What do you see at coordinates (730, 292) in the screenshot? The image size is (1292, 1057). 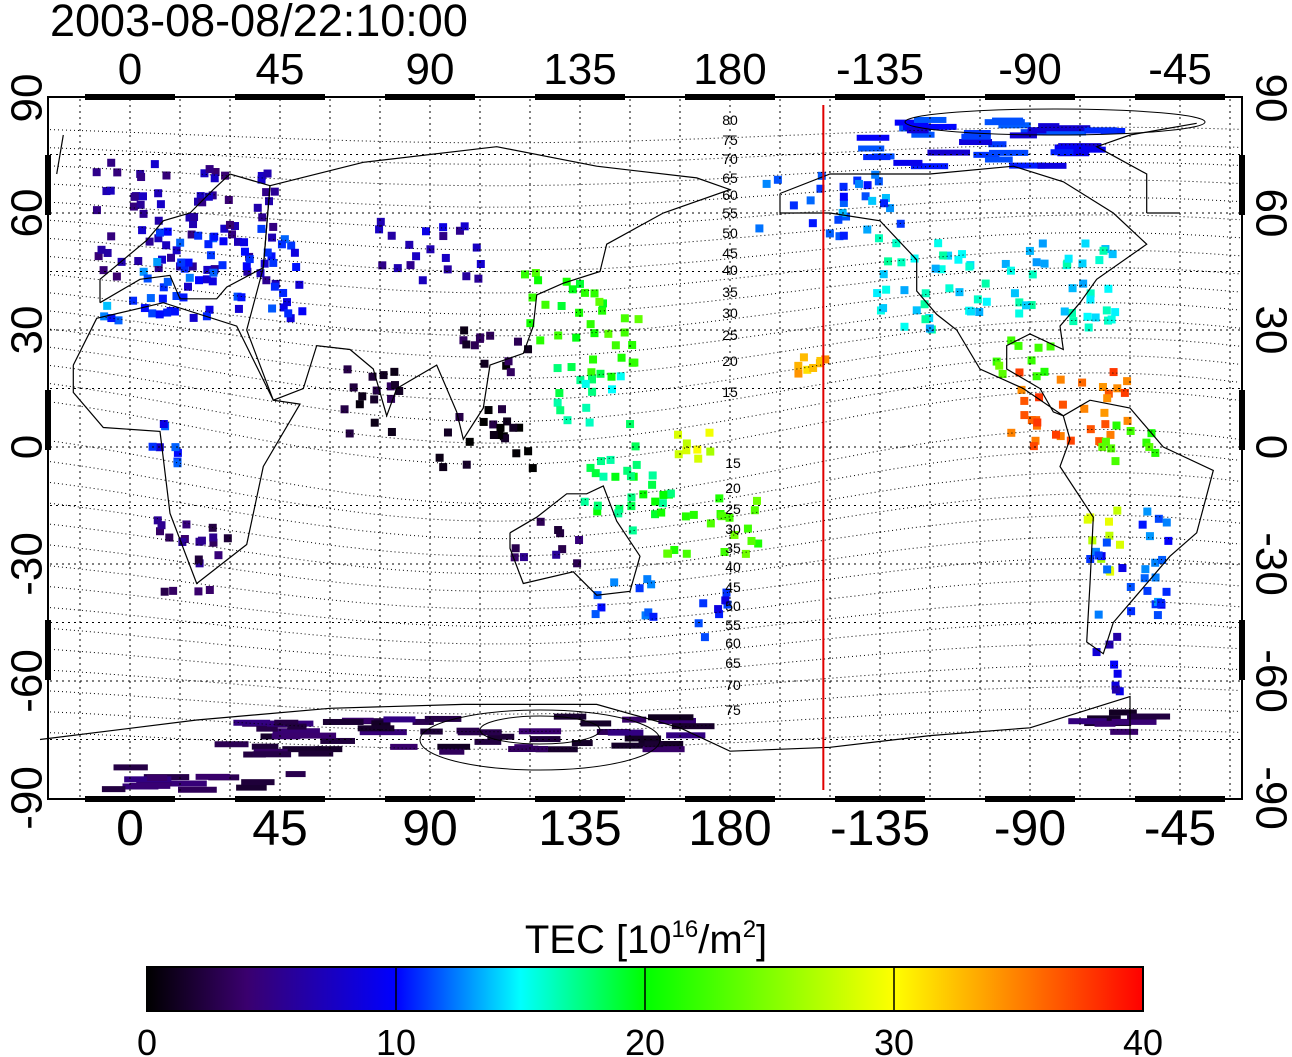 I see `contour-label: 35` at bounding box center [730, 292].